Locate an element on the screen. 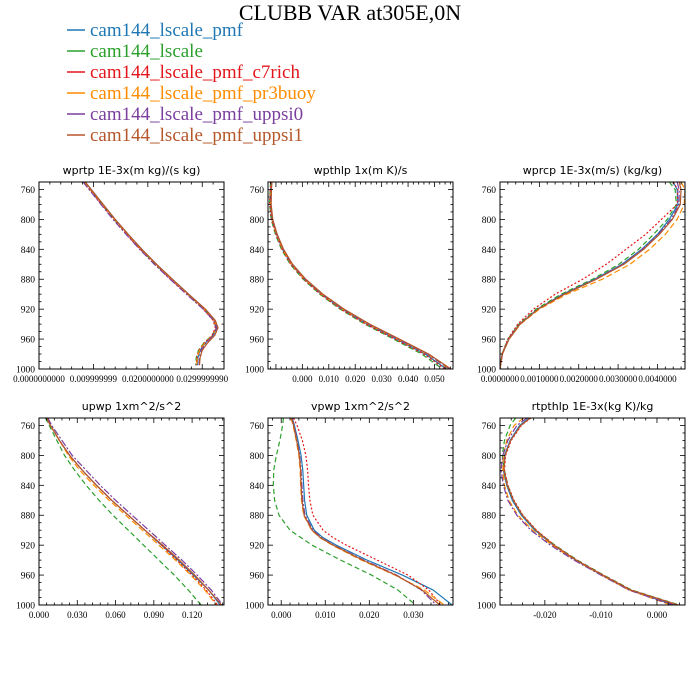 The width and height of the screenshot is (700, 700). x-tick-label: 0.0010000 is located at coordinates (539, 379).